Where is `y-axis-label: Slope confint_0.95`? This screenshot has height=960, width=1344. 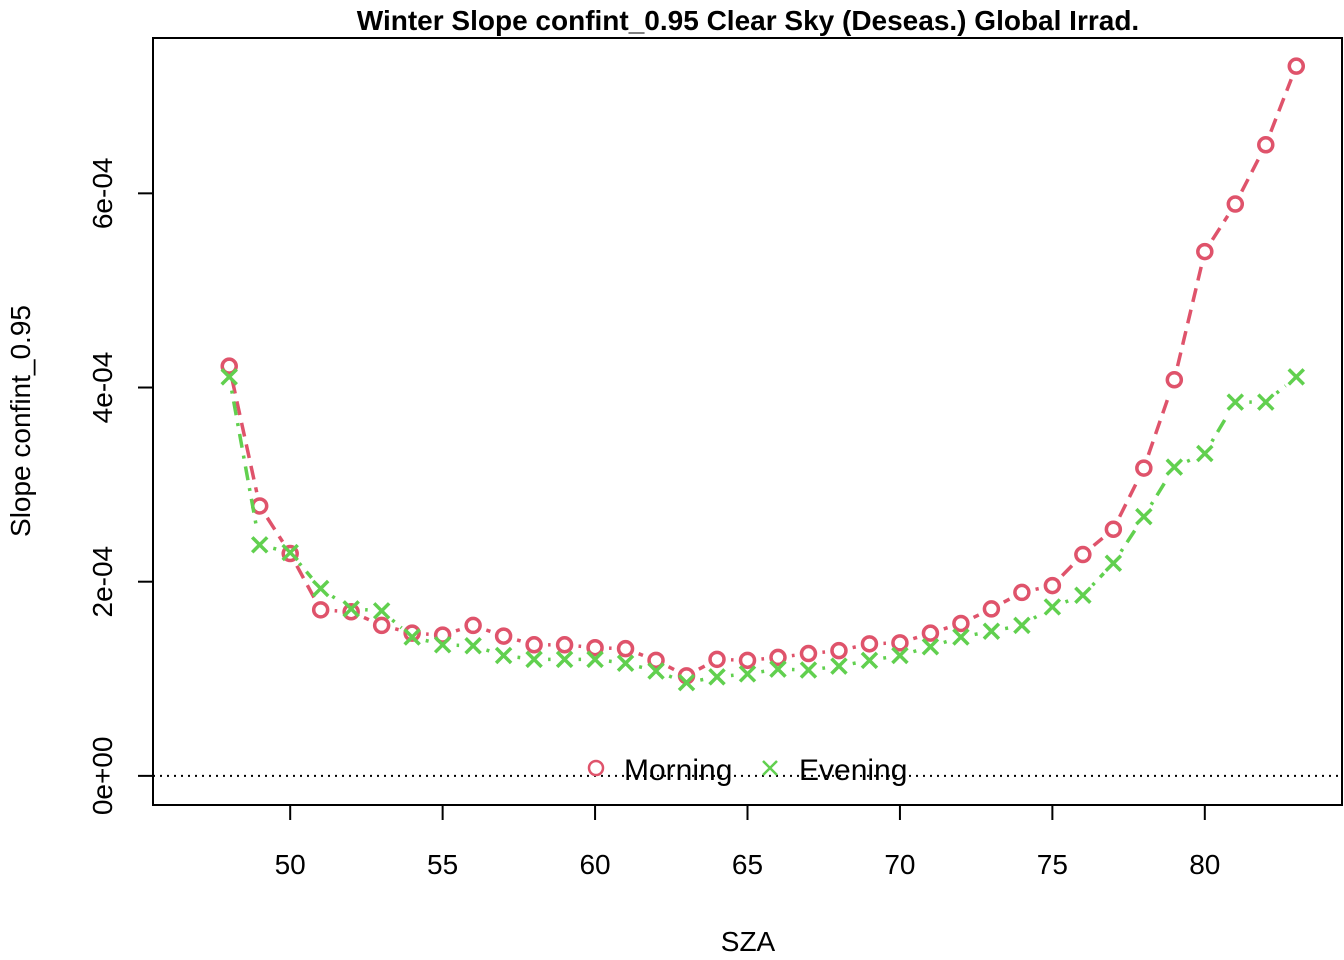 y-axis-label: Slope confint_0.95 is located at coordinates (20, 421).